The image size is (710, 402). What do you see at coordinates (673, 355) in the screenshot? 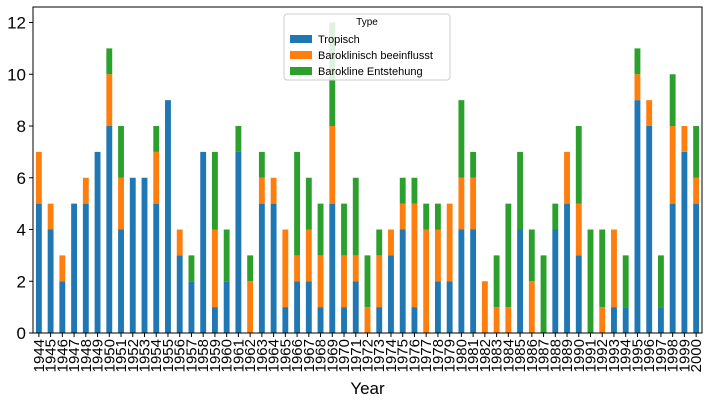
I see `x-tick-label: 1998` at bounding box center [673, 355].